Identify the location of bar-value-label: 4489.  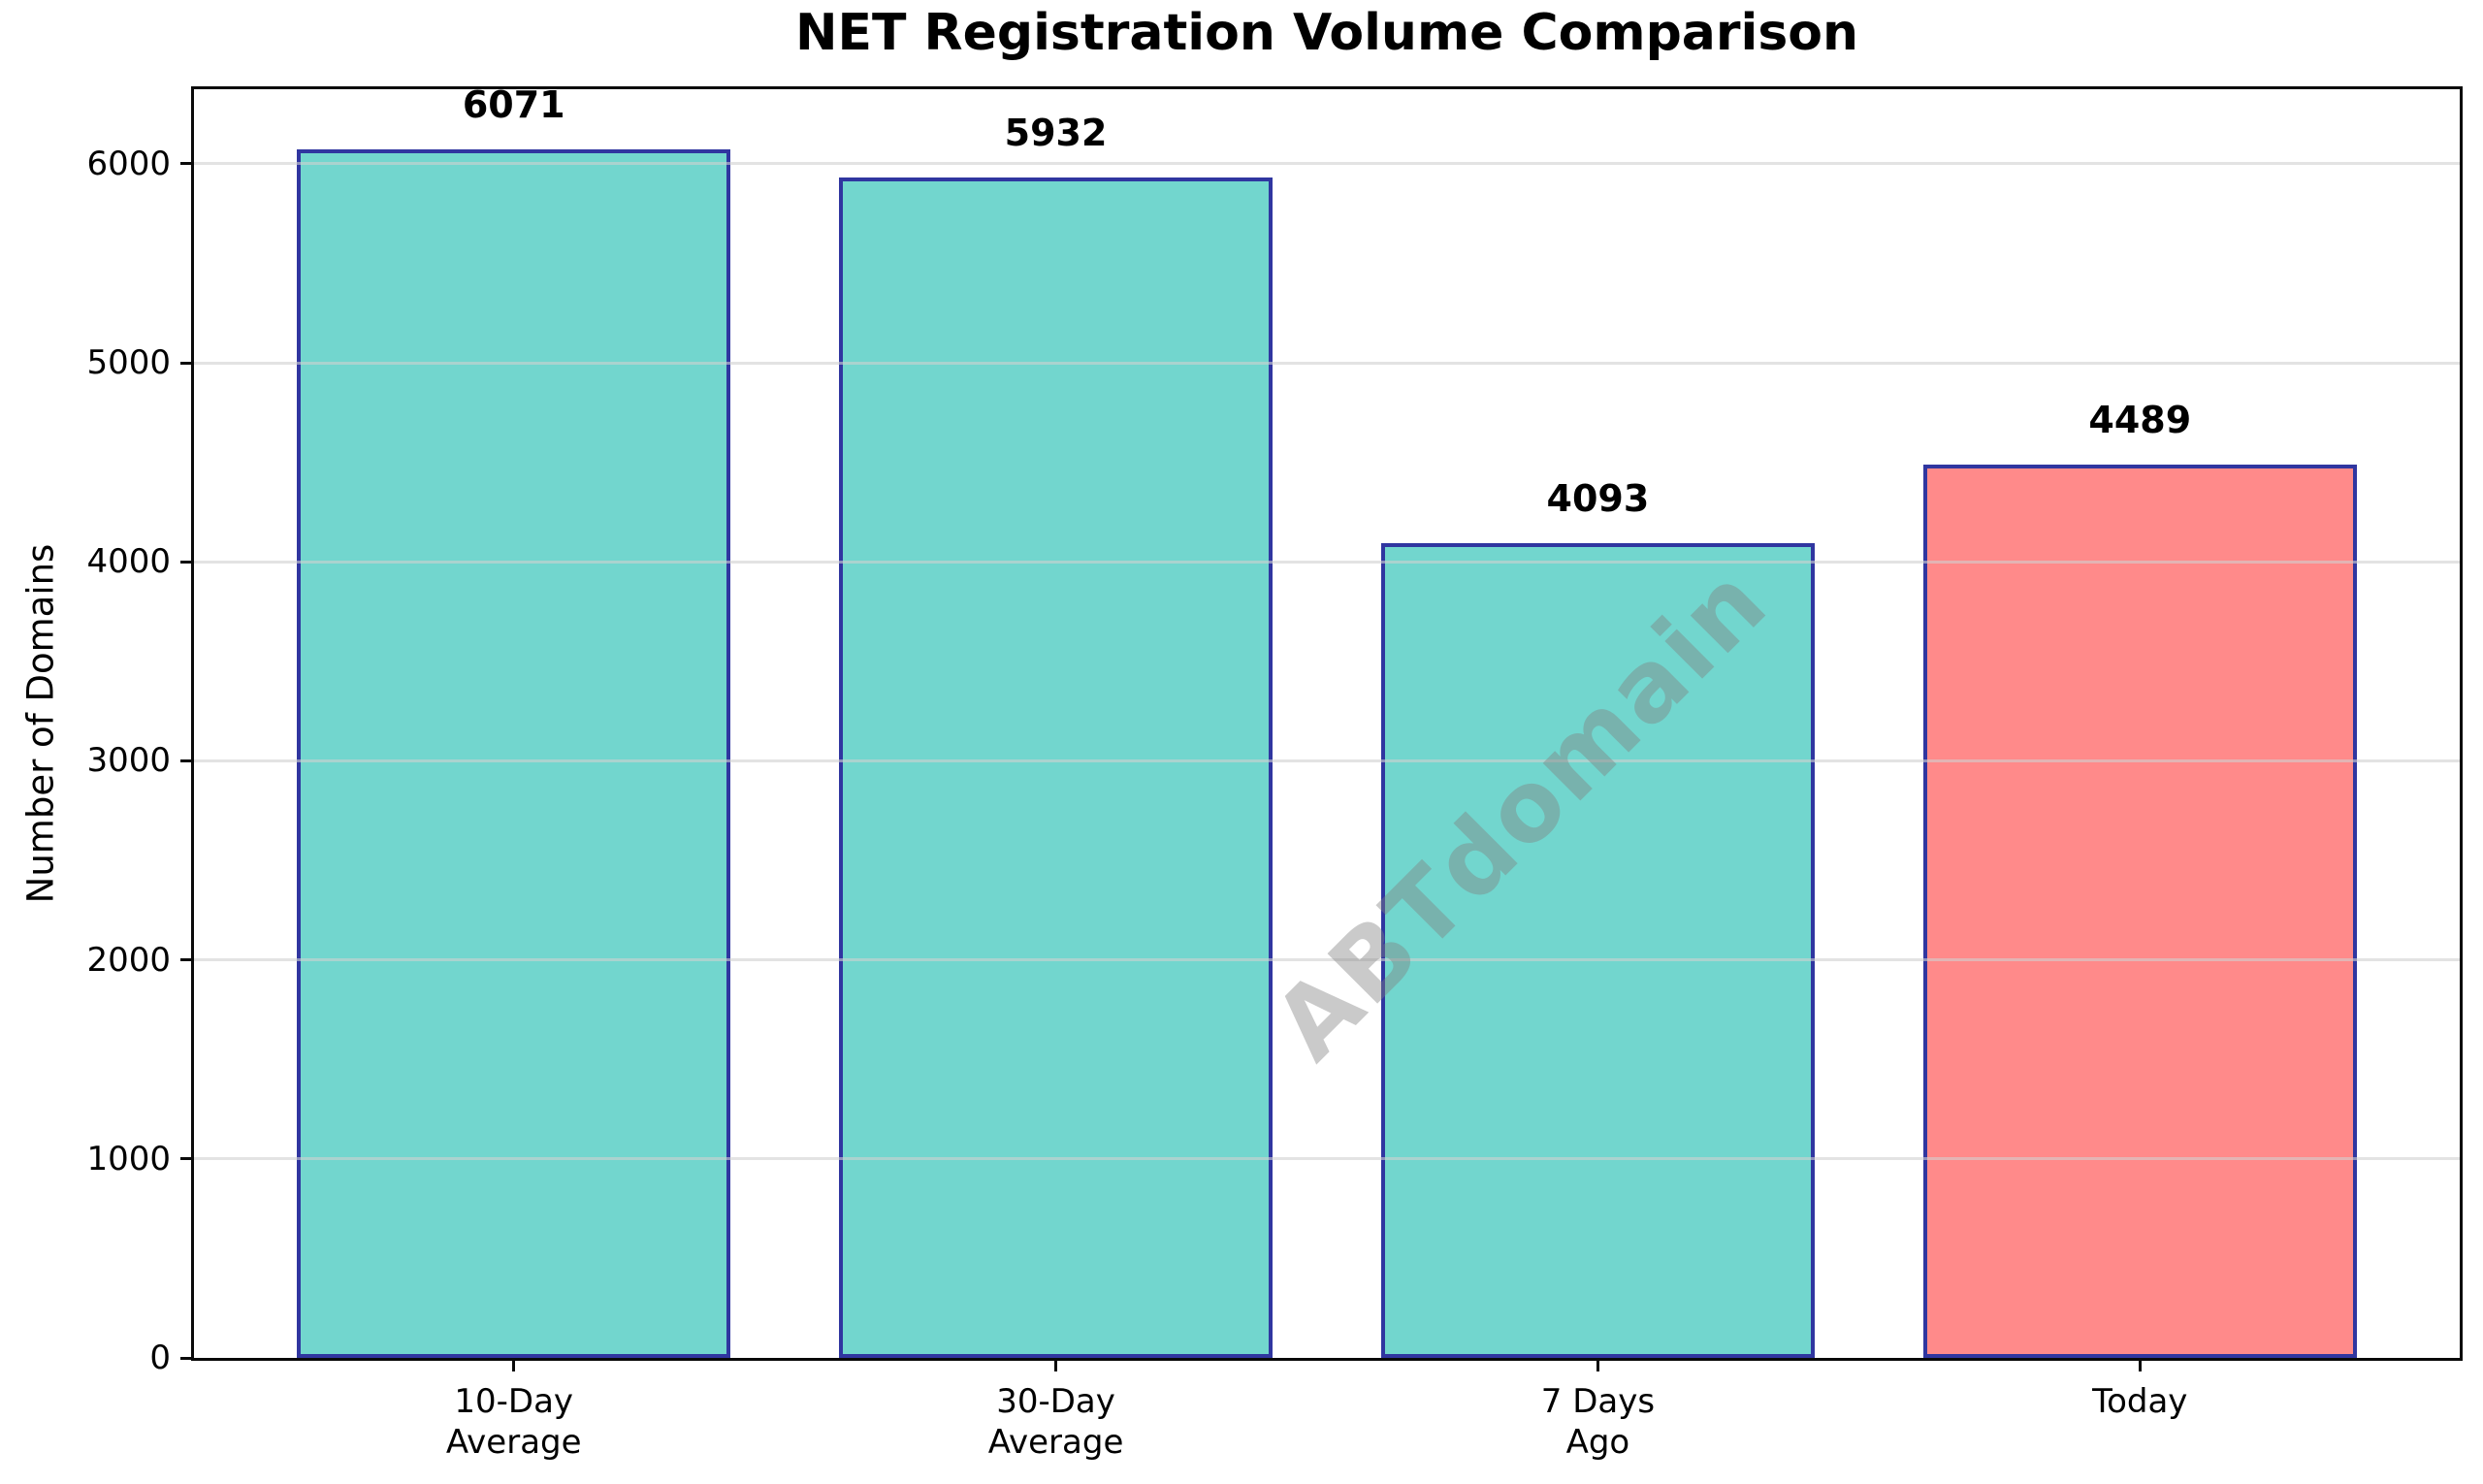
(2140, 419).